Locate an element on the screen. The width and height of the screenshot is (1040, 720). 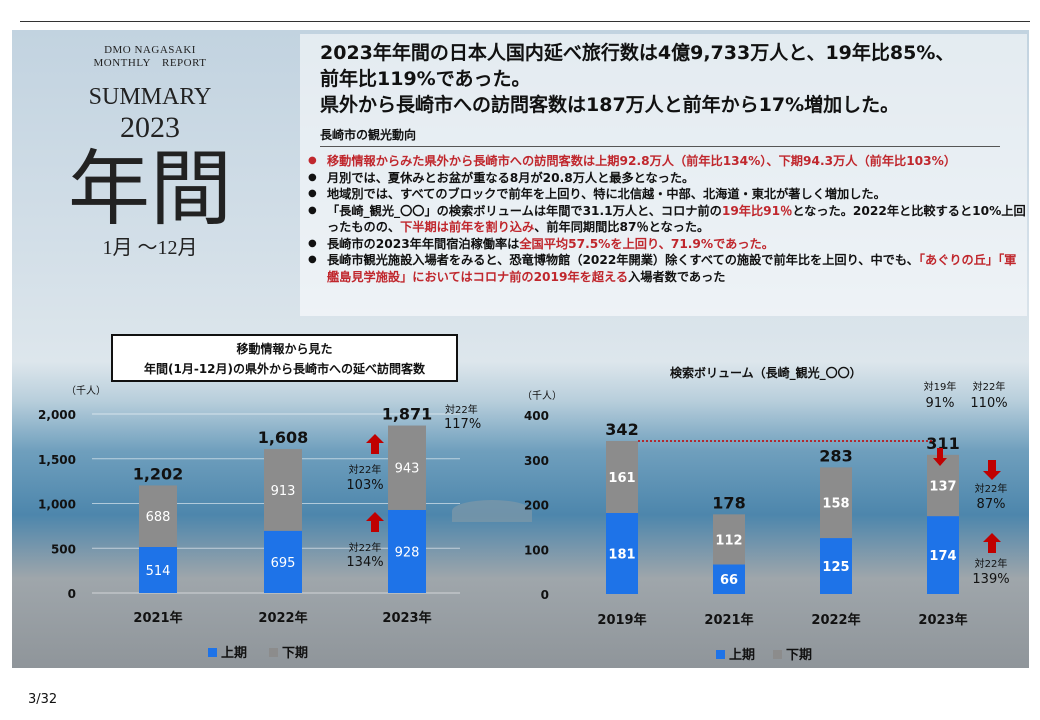
chart2-x-tick-label: 2022年 is located at coordinates (835, 620).